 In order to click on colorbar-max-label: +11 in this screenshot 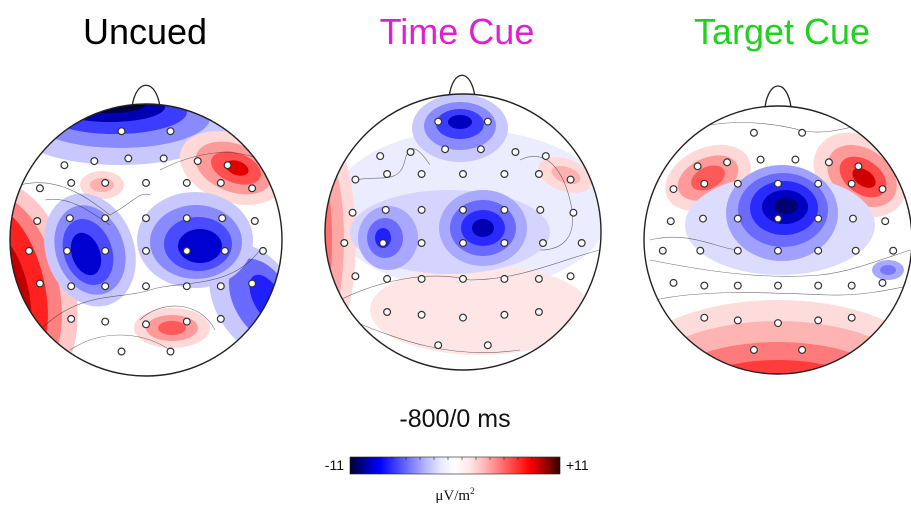, I will do `click(577, 465)`.